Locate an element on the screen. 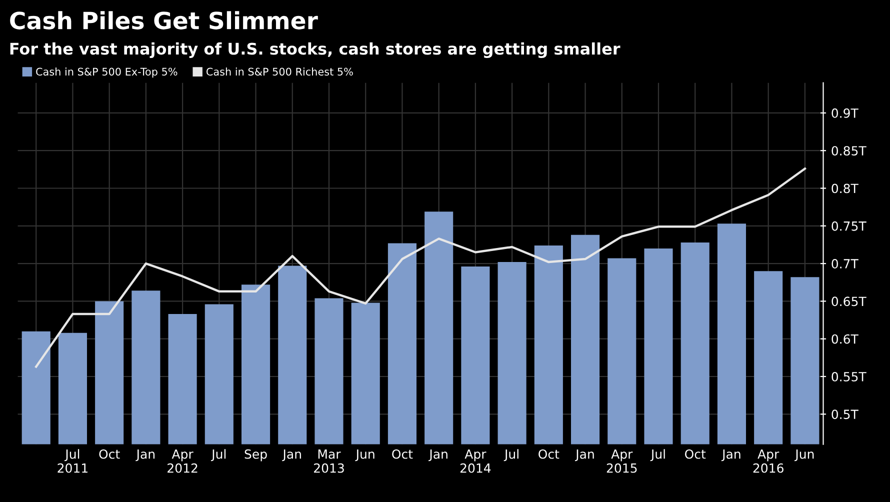  x-tick-label: Apr 2015 is located at coordinates (621, 461).